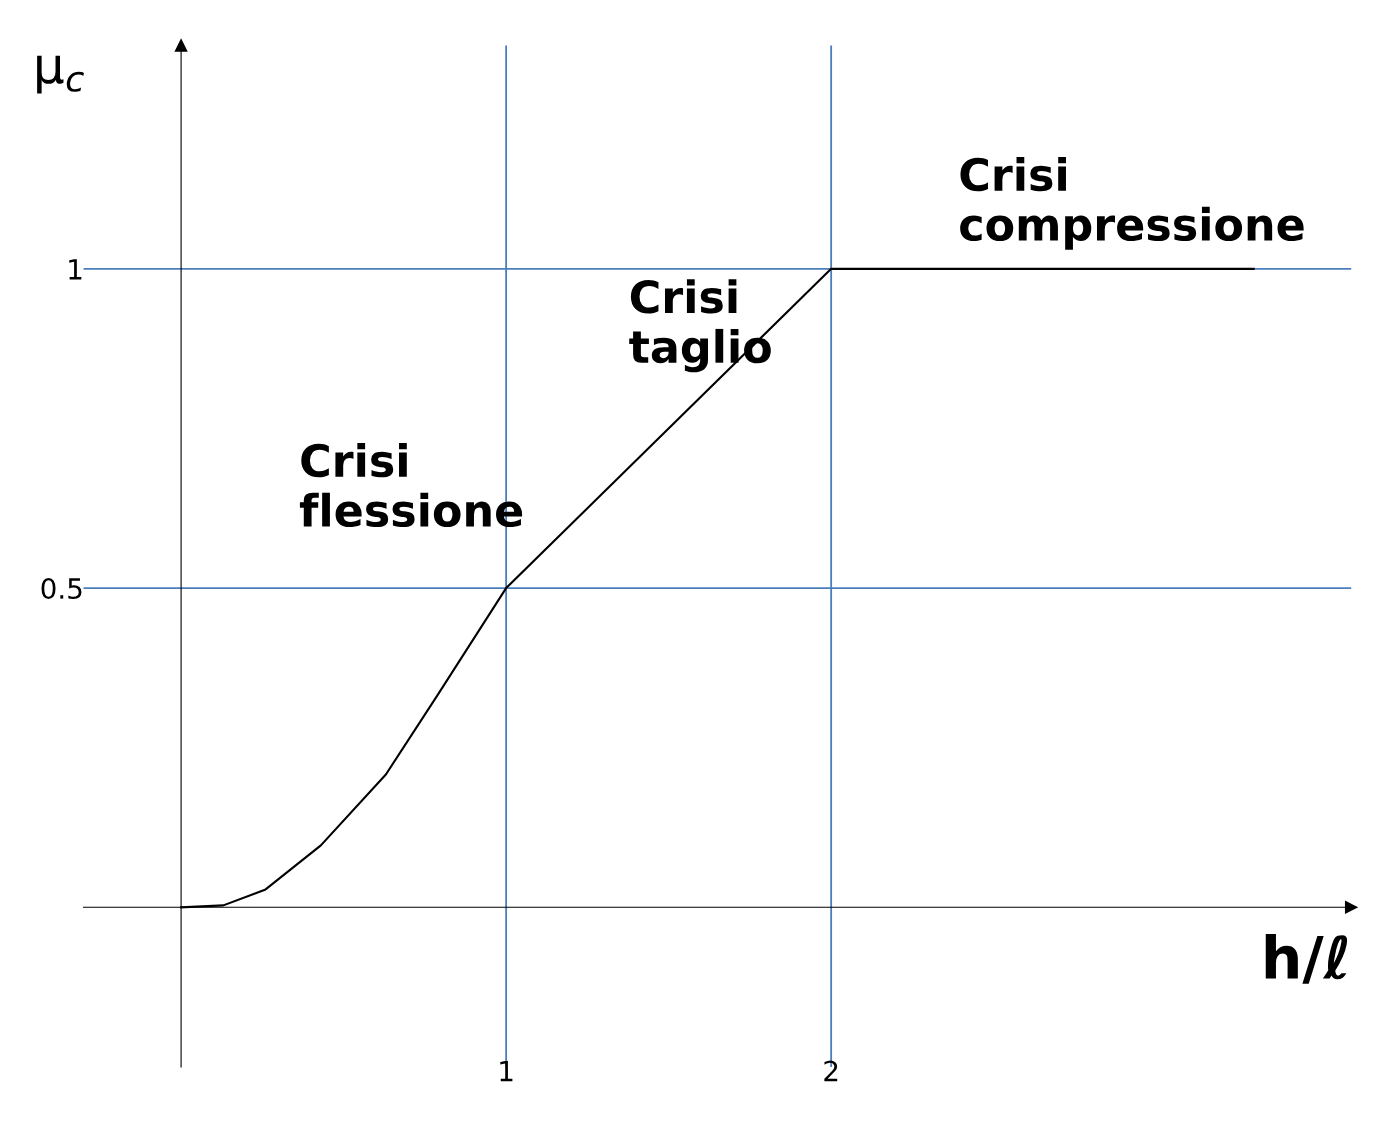 The image size is (1393, 1135). I want to click on annotation: Crisi compressione, so click(1132, 203).